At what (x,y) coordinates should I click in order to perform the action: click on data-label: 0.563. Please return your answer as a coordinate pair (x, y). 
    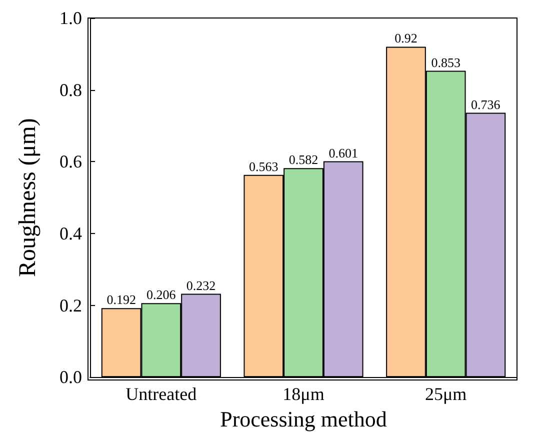
    Looking at the image, I should click on (263, 166).